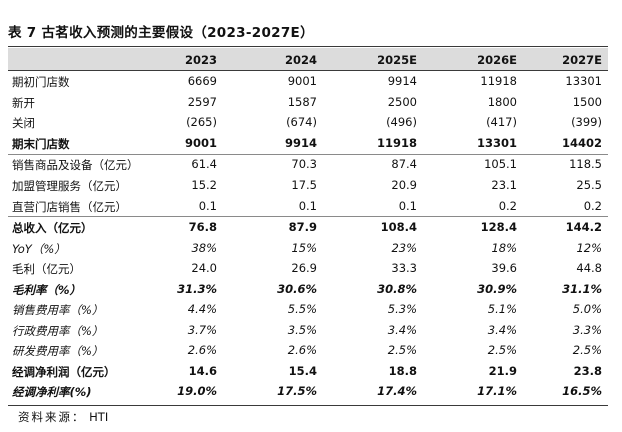  I want to click on table-cell: 15.2, so click(204, 185).